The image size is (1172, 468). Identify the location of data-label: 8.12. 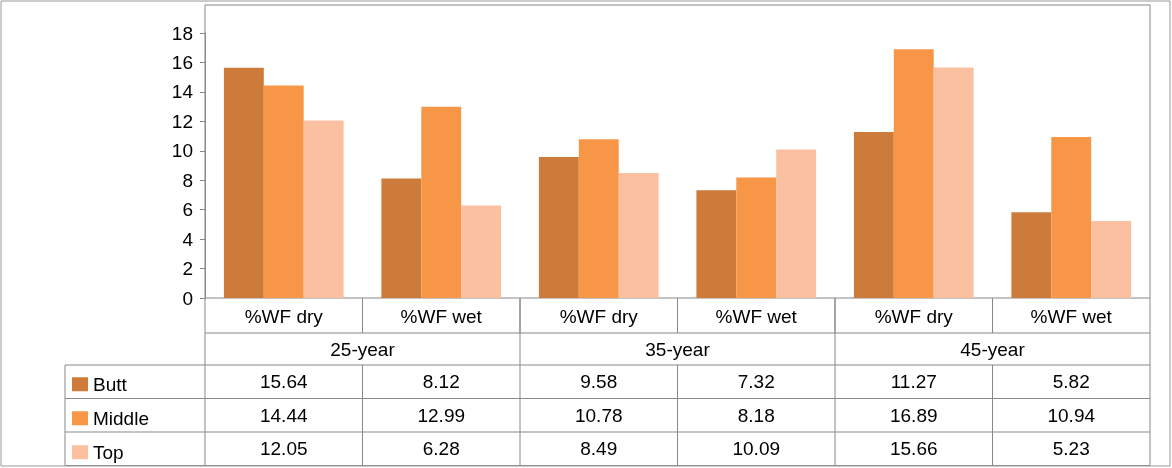
(441, 382).